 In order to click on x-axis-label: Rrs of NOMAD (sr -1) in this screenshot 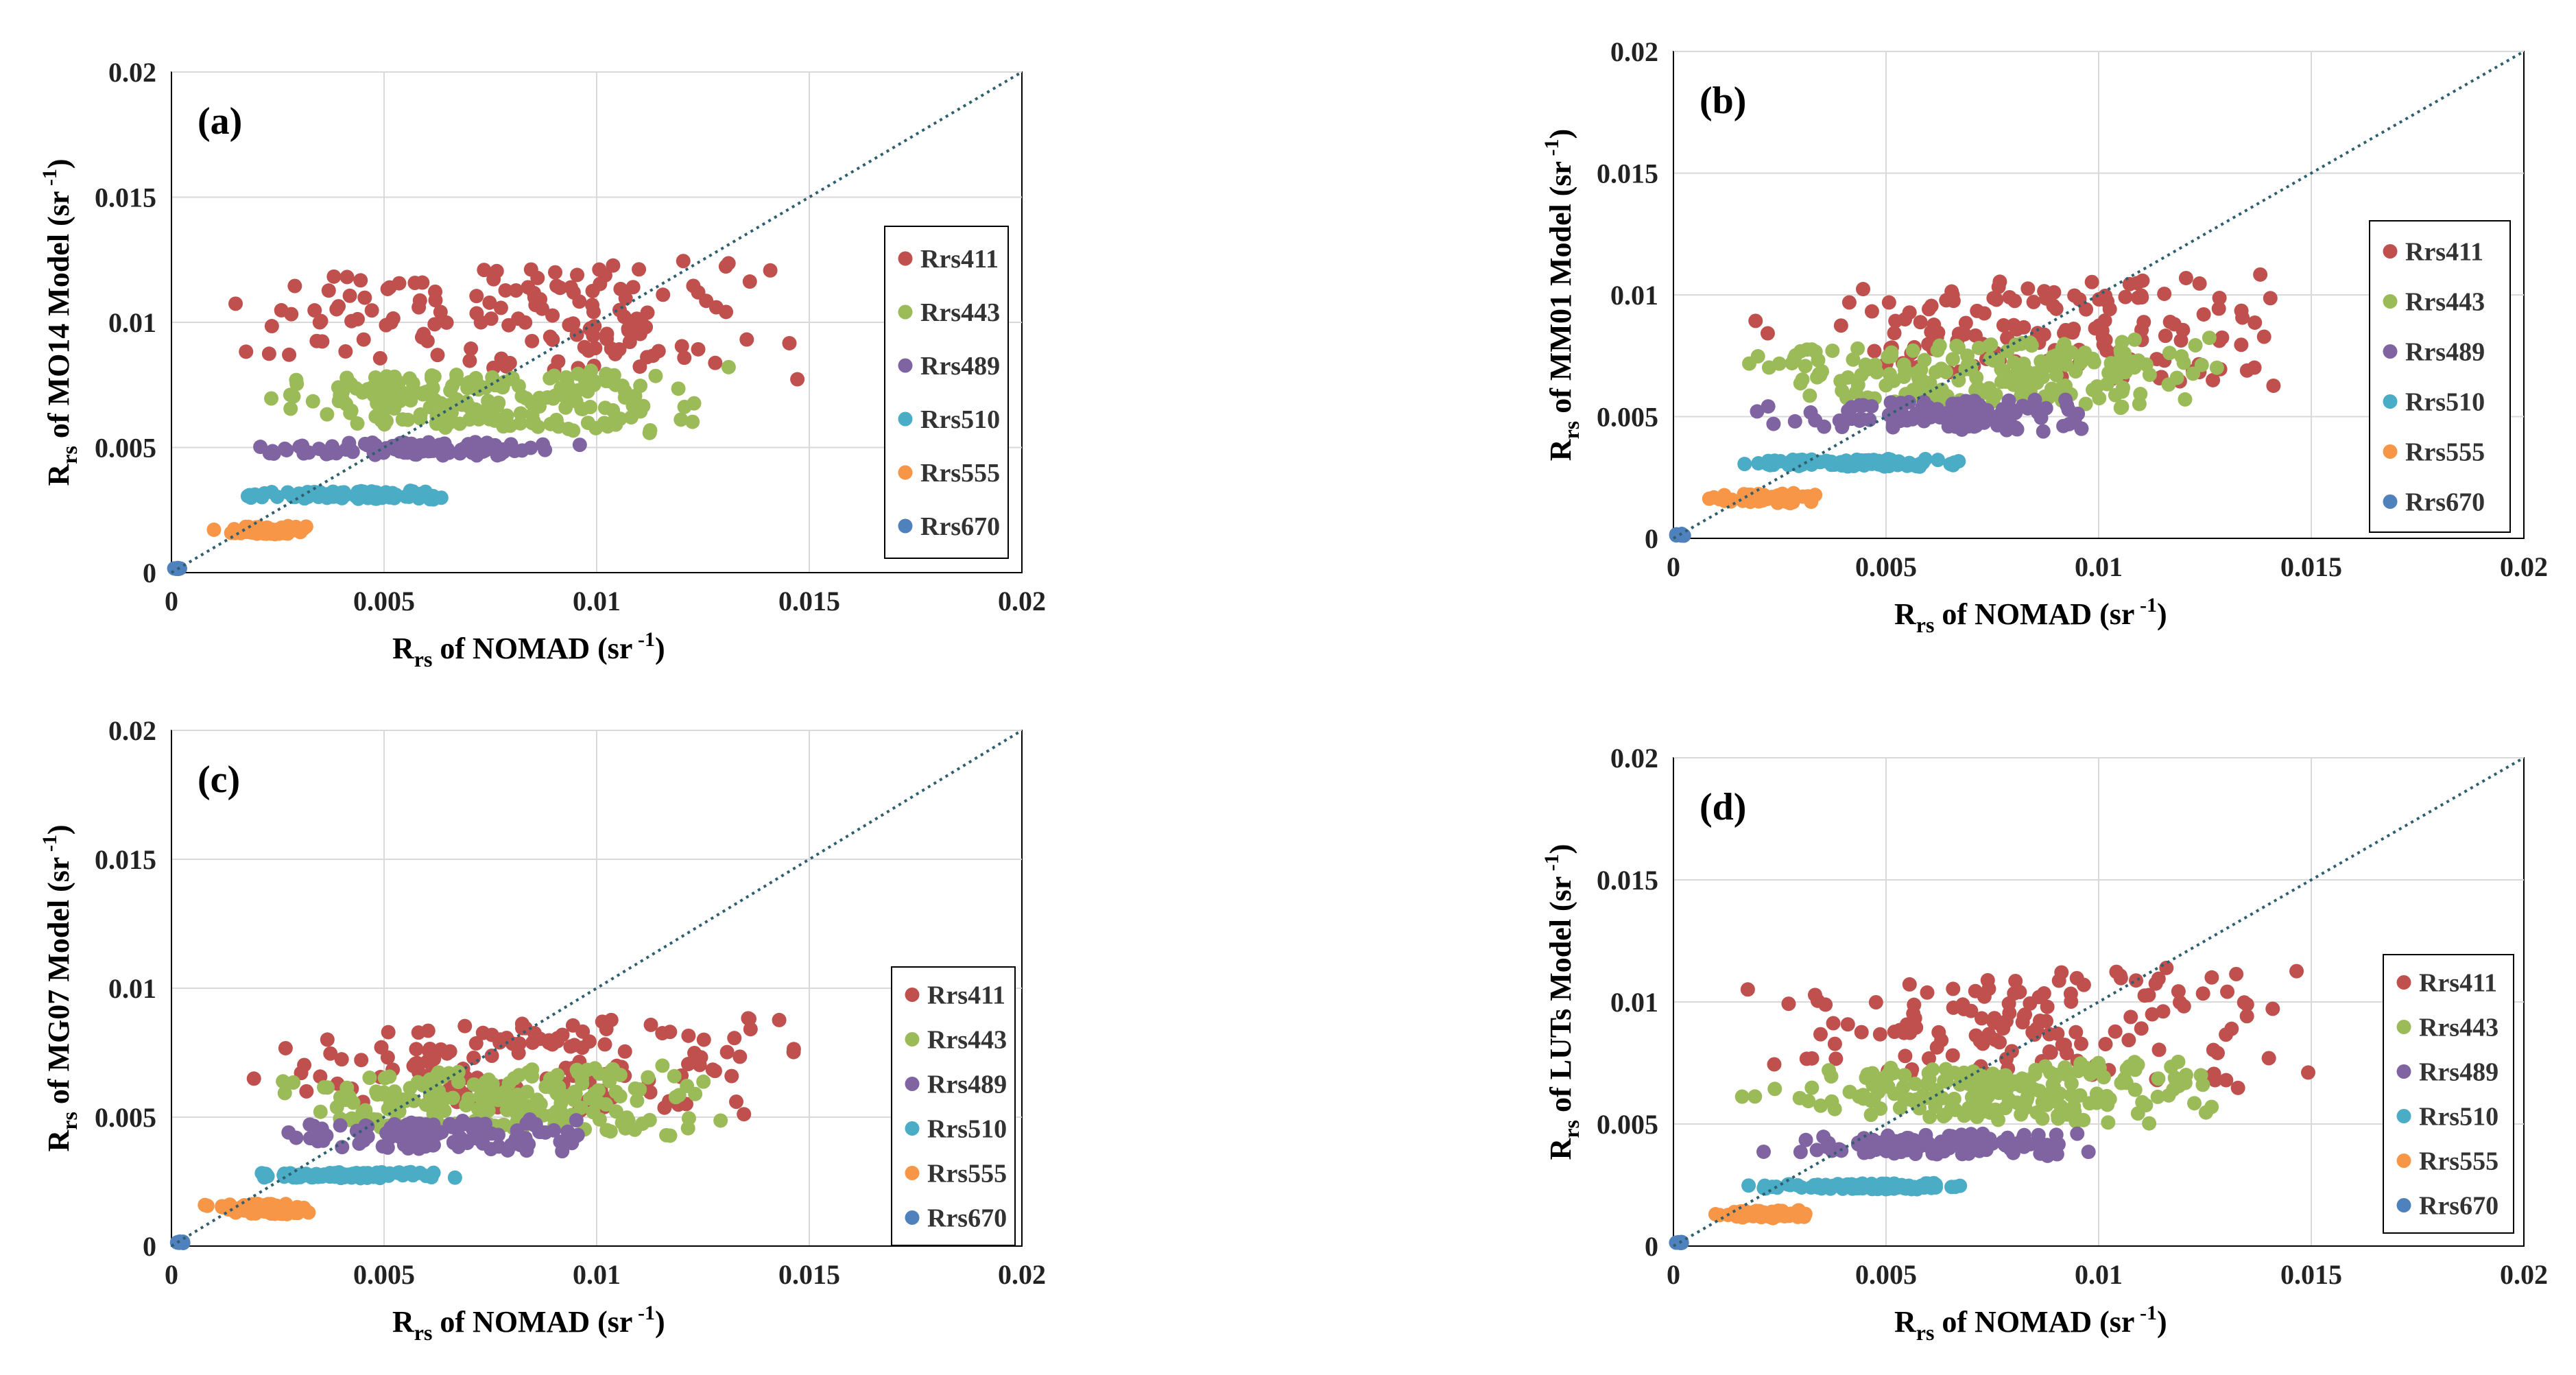, I will do `click(528, 649)`.